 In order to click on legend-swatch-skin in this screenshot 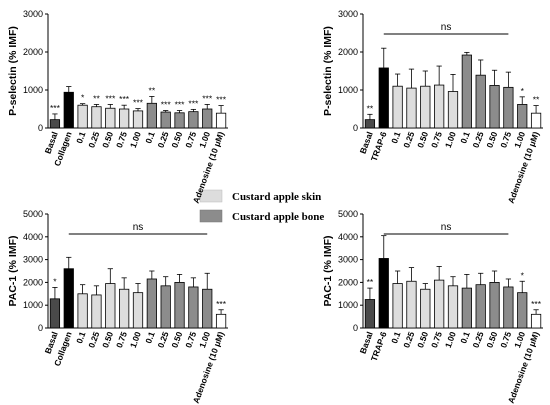, I will do `click(211, 196)`.